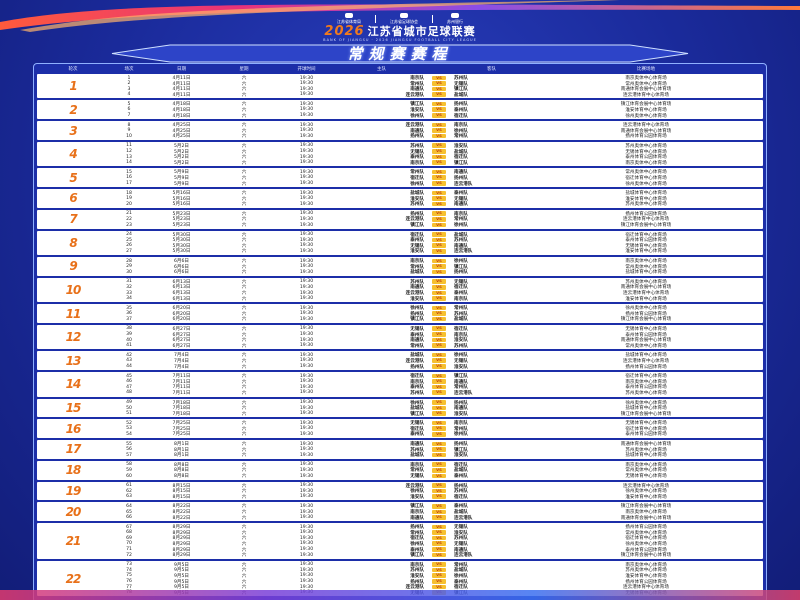 This screenshot has height=600, width=800. I want to click on table-row: 77 9月5日 六 19:30 连云港队 VS 宿迁队 连云港体育中心体育场, so click(436, 587).